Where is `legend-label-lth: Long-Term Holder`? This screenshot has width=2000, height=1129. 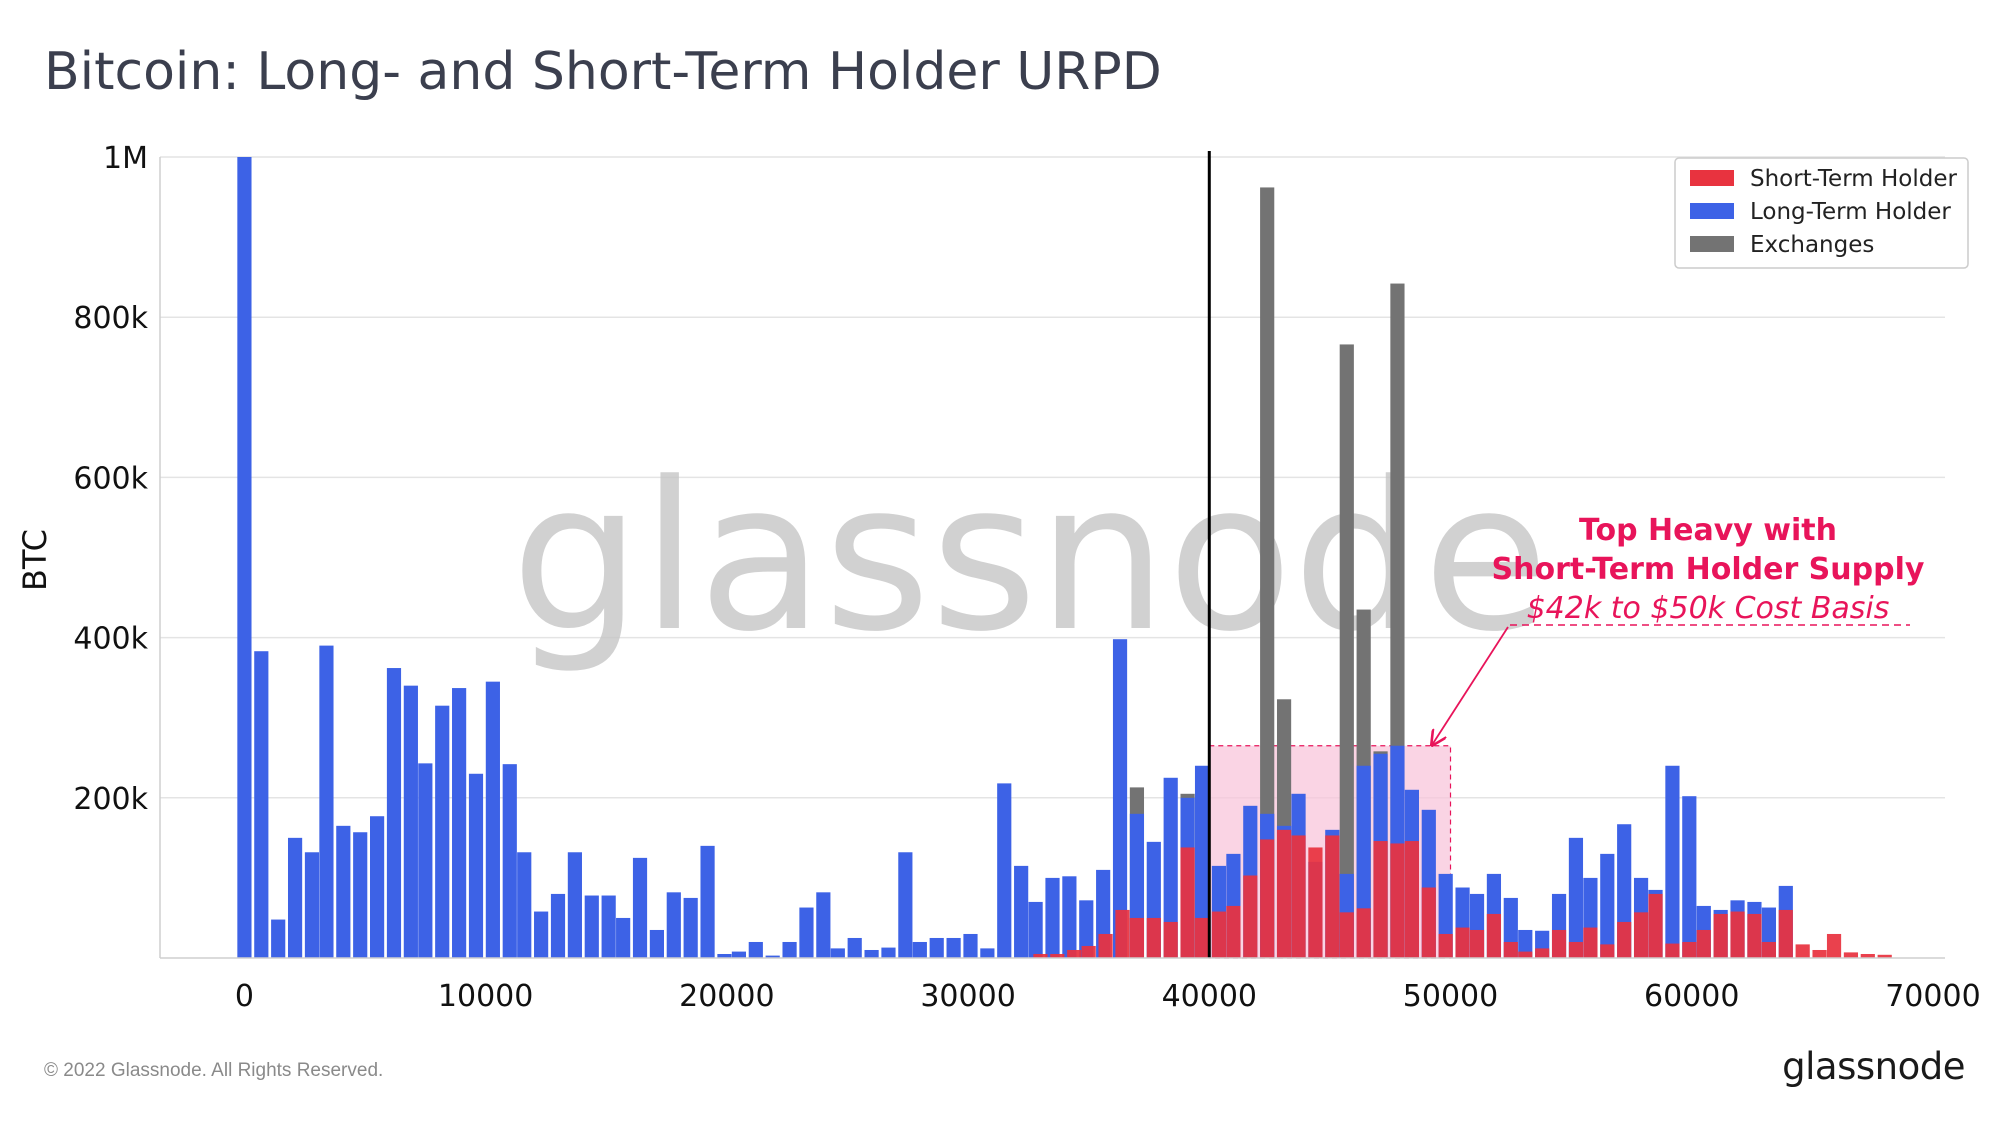 legend-label-lth: Long-Term Holder is located at coordinates (1850, 212).